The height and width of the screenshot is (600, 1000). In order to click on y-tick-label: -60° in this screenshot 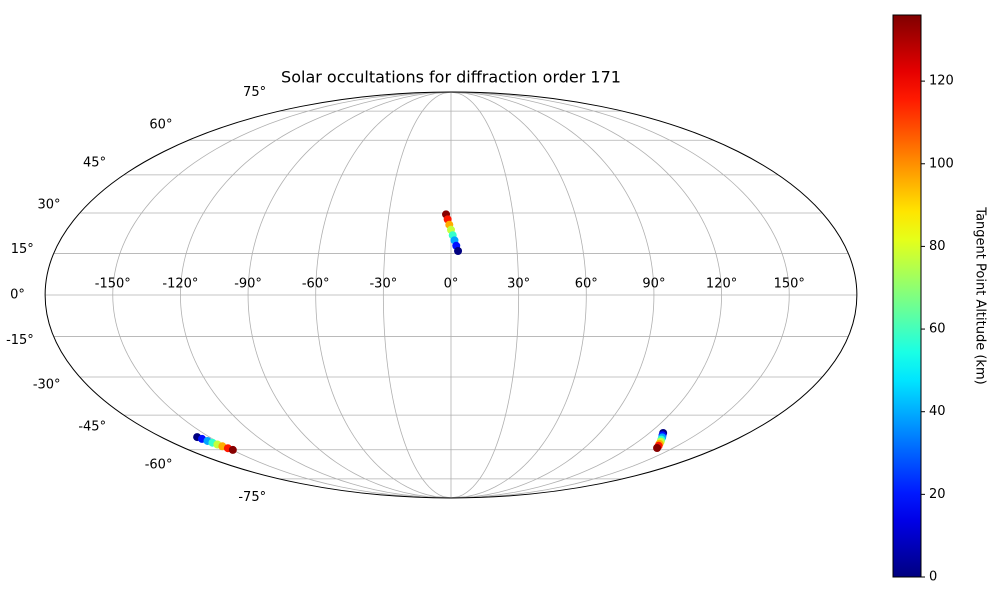, I will do `click(159, 465)`.